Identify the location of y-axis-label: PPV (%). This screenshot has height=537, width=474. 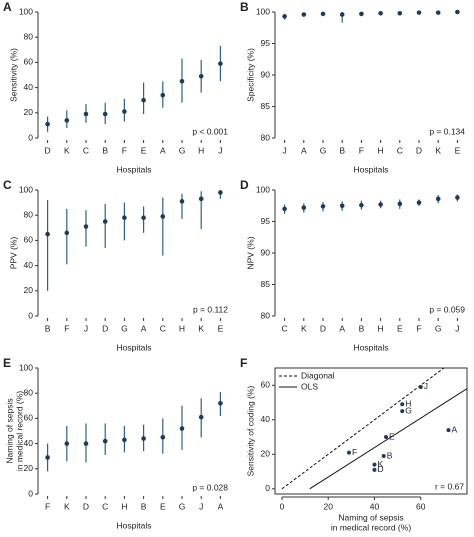
(13, 253).